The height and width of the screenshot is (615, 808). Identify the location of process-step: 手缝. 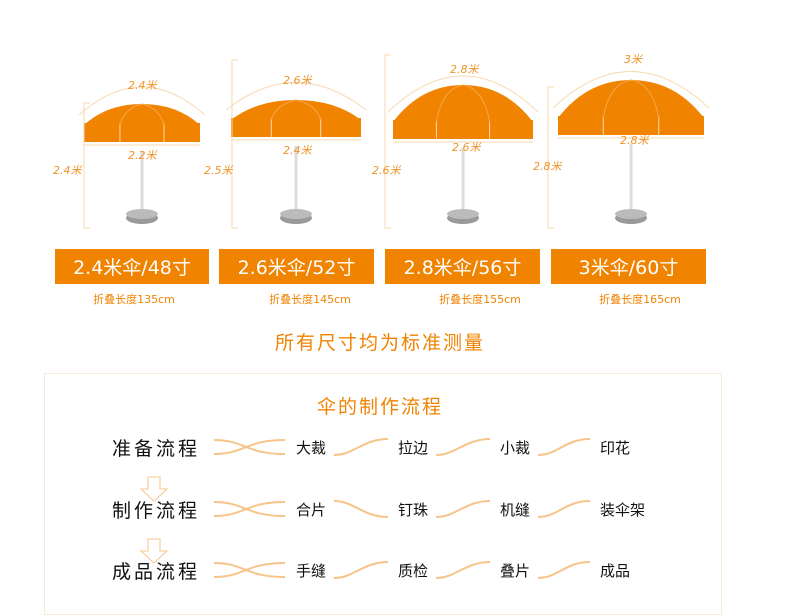
(311, 571).